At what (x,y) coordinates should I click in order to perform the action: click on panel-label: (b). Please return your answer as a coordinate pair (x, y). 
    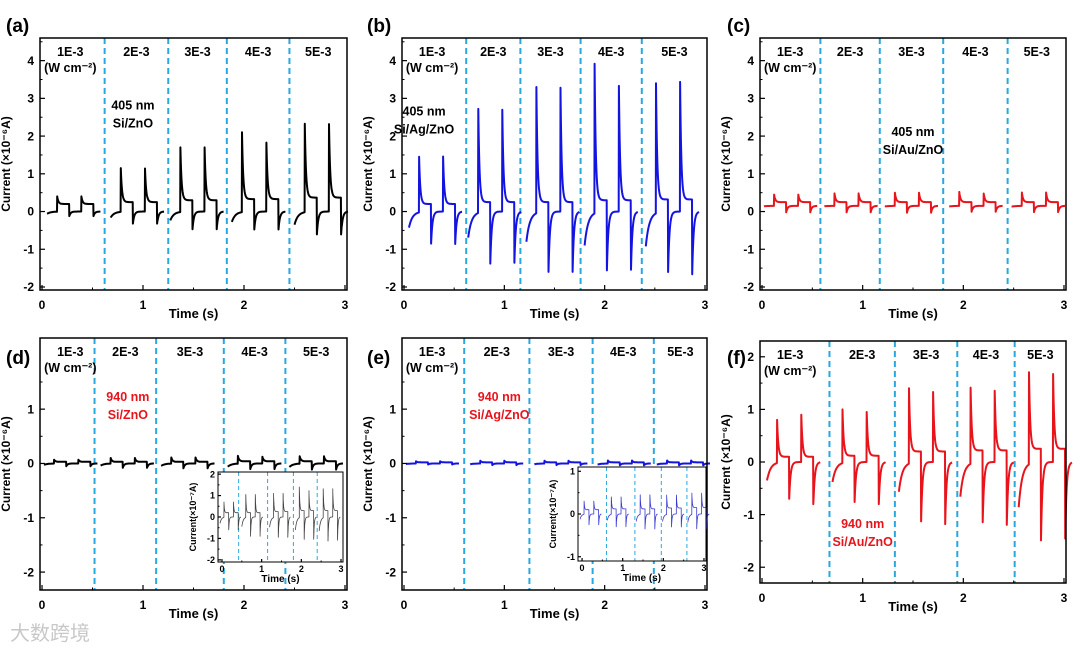
    Looking at the image, I should click on (379, 26).